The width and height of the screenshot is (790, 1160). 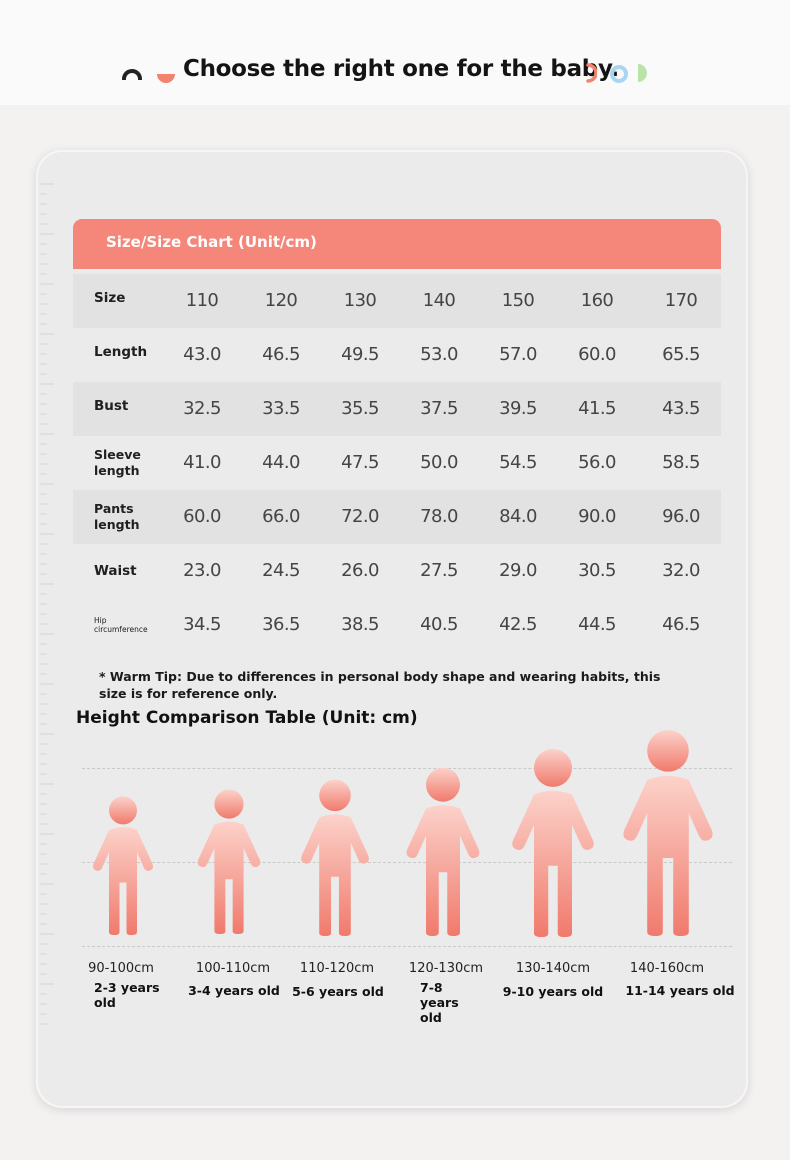 I want to click on row-label: Size, so click(x=110, y=298).